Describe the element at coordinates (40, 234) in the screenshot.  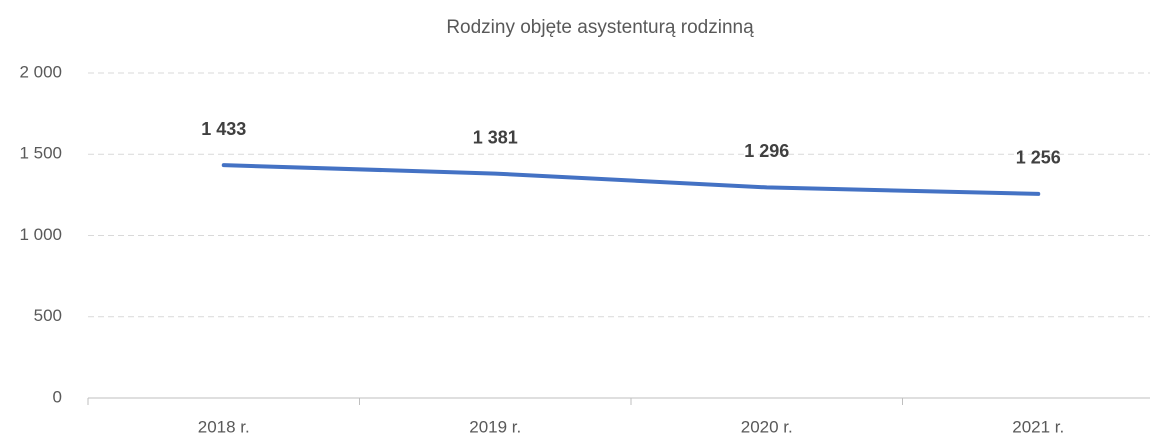
I see `y-tick-label: 1 000` at that location.